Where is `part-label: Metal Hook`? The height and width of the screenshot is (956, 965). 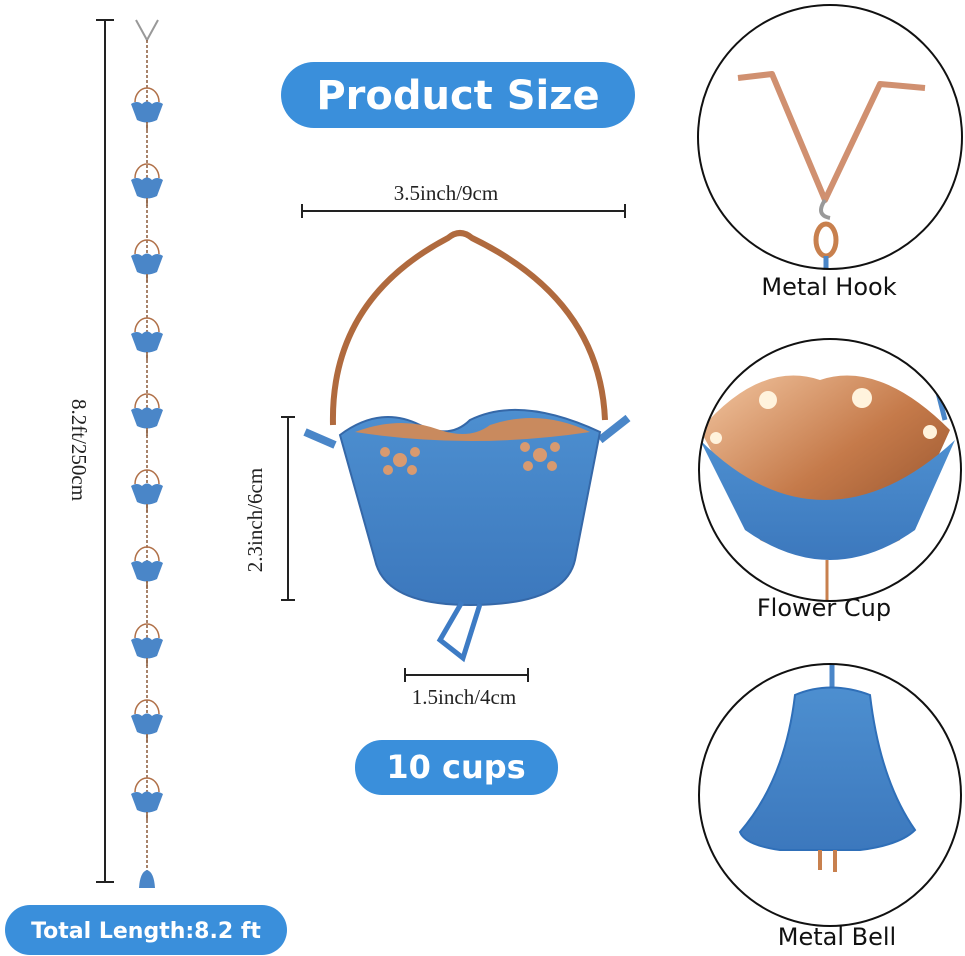 part-label: Metal Hook is located at coordinates (828, 287).